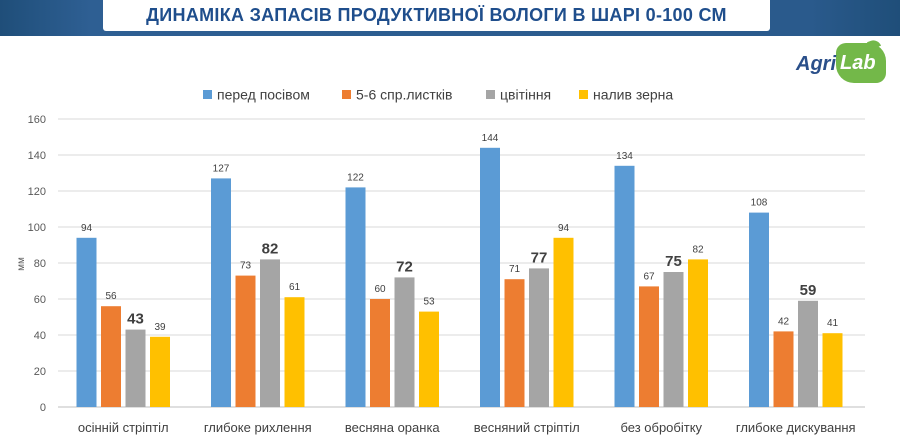 The height and width of the screenshot is (441, 900). I want to click on legend-label: перед посівом, so click(263, 95).